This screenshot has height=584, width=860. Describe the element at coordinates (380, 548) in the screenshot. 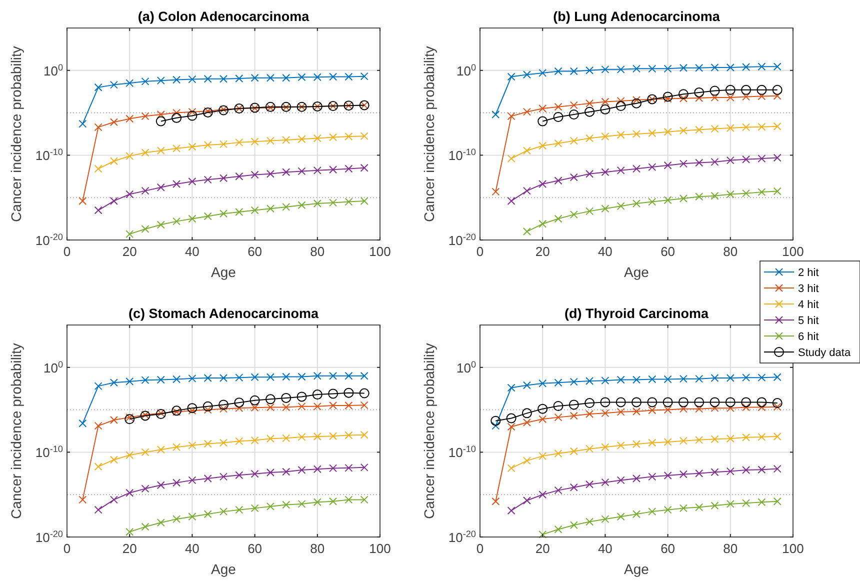

I see `x-tick-label: 100` at that location.